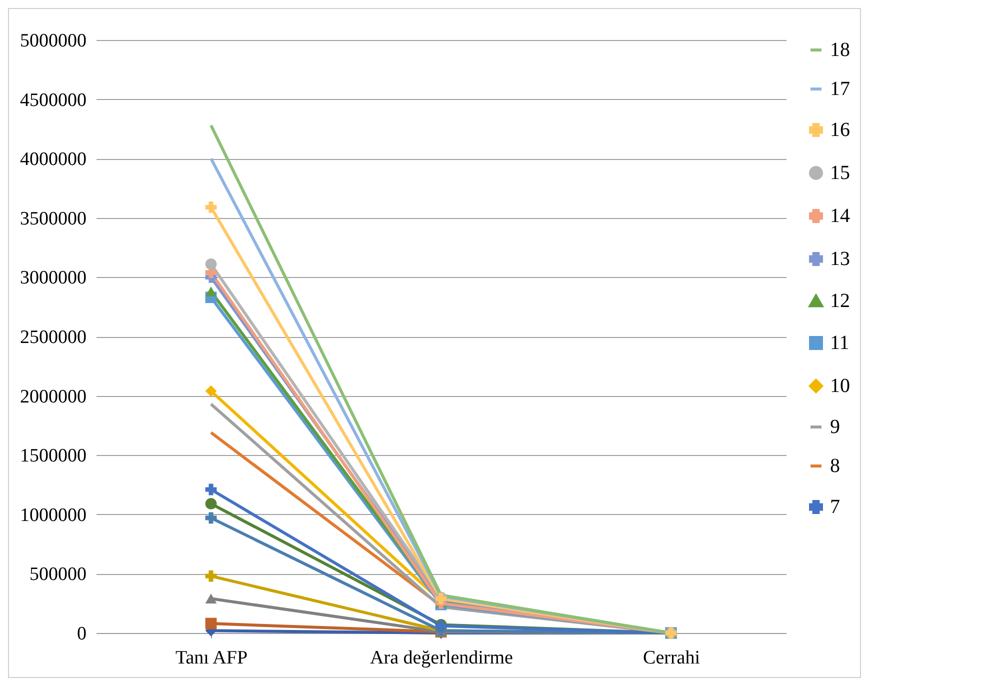 Image resolution: width=998 pixels, height=689 pixels. Describe the element at coordinates (840, 386) in the screenshot. I see `legend-label: 10` at that location.